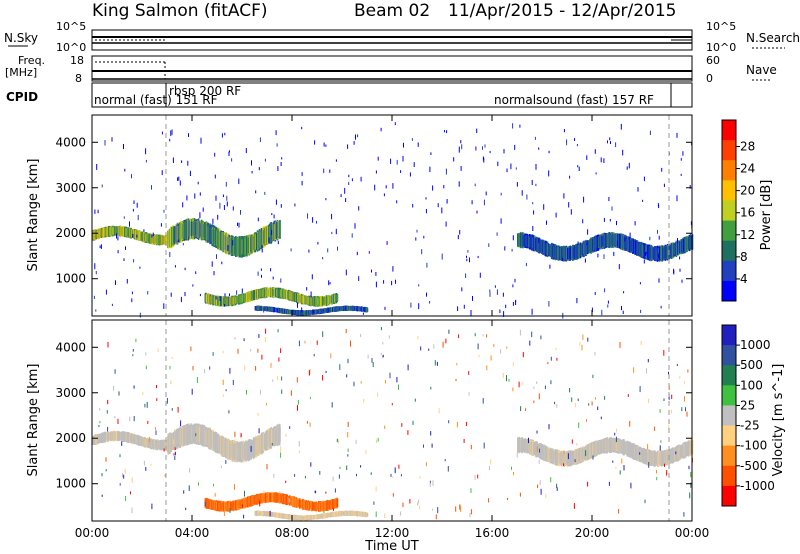 The height and width of the screenshot is (554, 800). What do you see at coordinates (70, 142) in the screenshot?
I see `y-tick-label: 4000` at bounding box center [70, 142].